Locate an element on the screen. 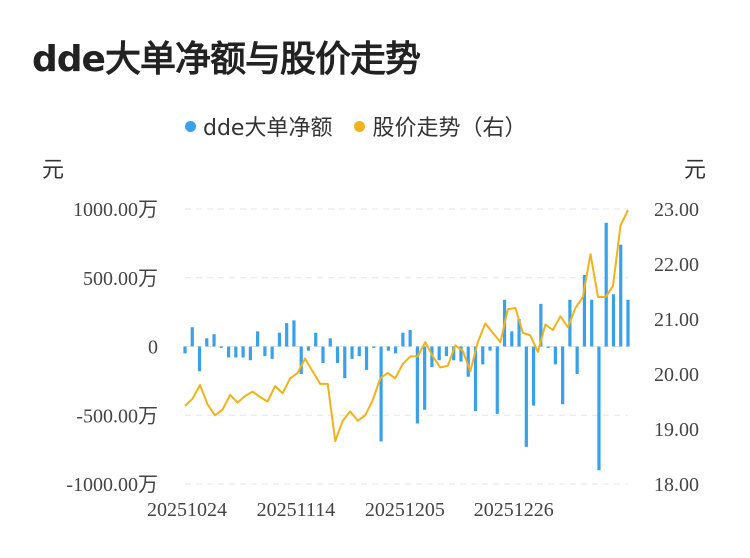  right-axis-tick-label: 23.00 is located at coordinates (676, 210).